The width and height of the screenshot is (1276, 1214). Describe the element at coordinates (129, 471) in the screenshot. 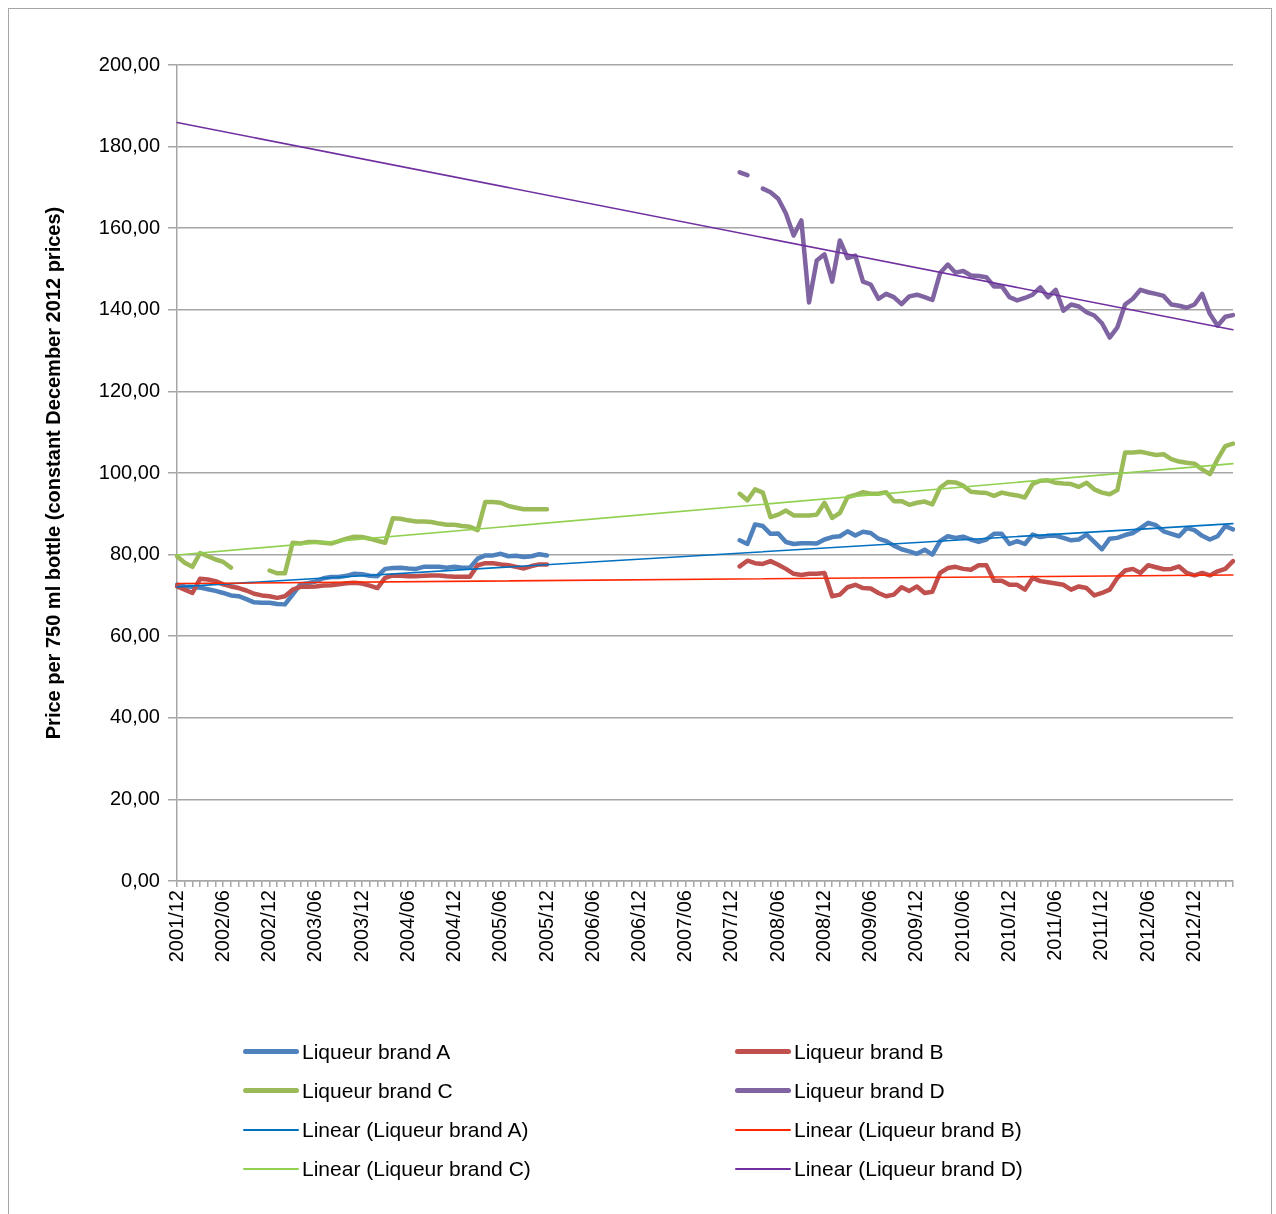

I see `y-tick-label: 100,00` at that location.